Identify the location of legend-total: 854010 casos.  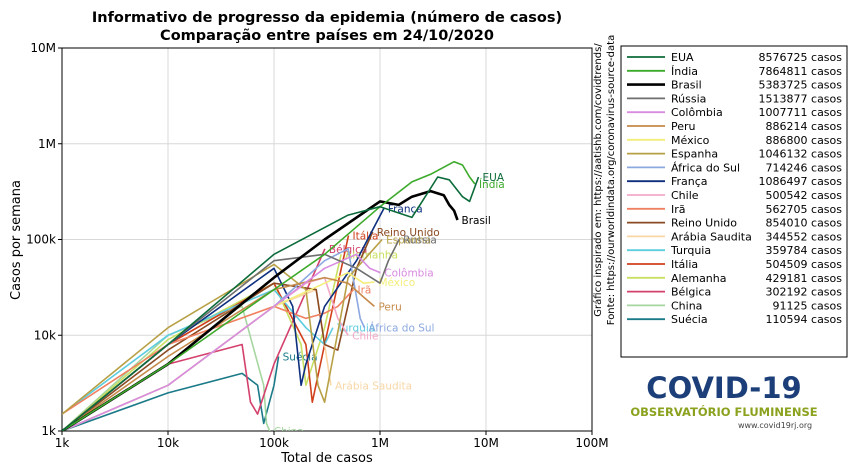
(804, 223).